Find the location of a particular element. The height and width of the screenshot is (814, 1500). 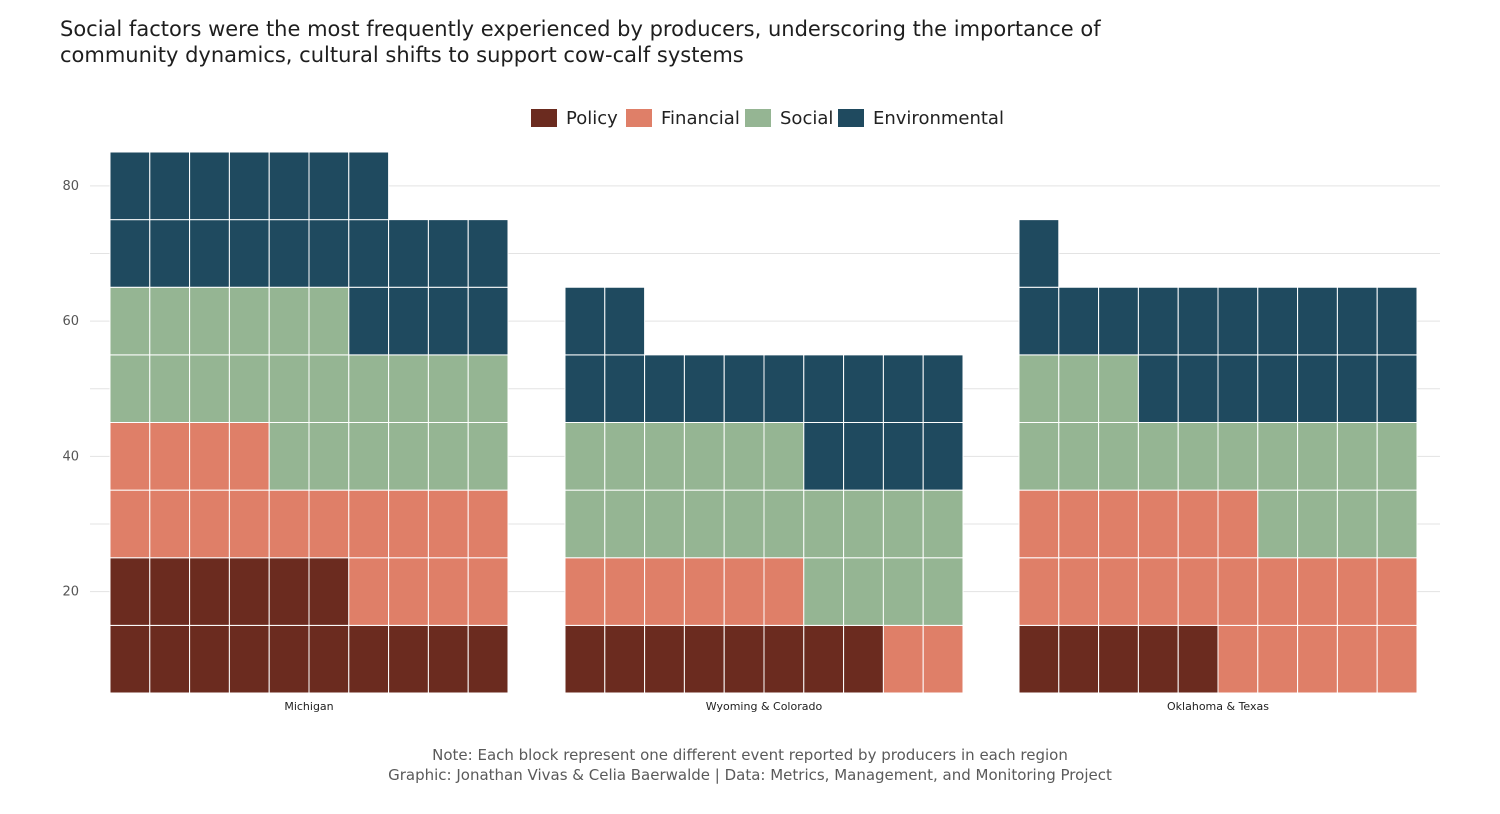

panel-label-0: Michigan is located at coordinates (308, 706).